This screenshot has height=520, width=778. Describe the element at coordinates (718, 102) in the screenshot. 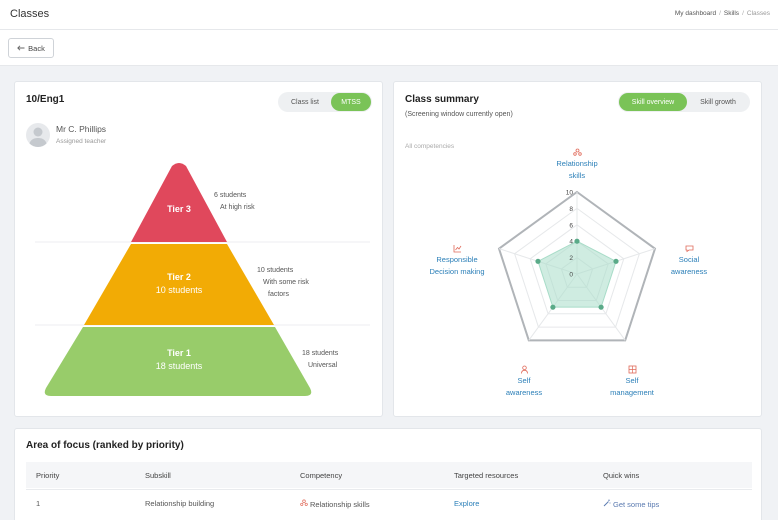

I see `skill-growth-tab: Skill growth` at that location.